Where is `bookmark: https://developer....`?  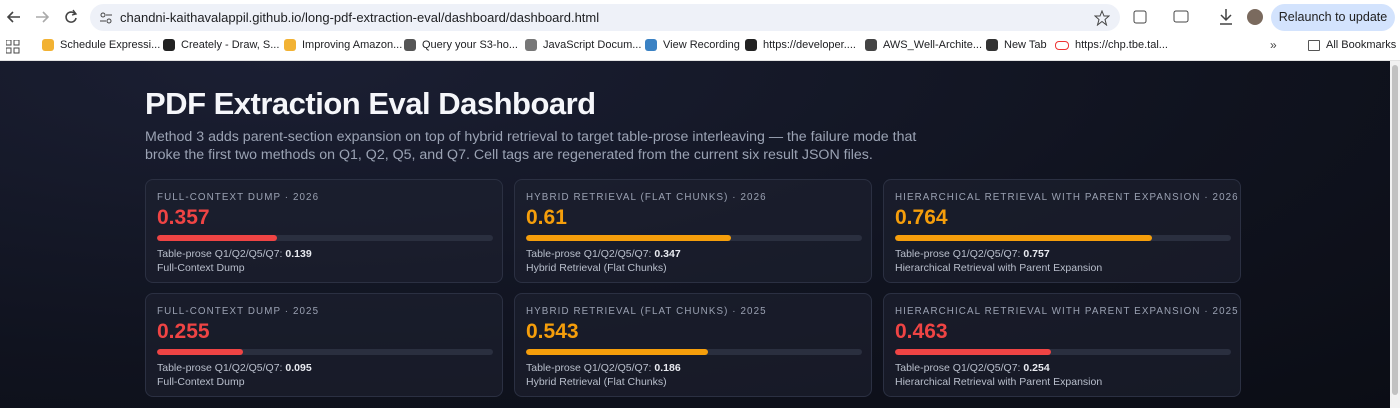 bookmark: https://developer.... is located at coordinates (800, 45).